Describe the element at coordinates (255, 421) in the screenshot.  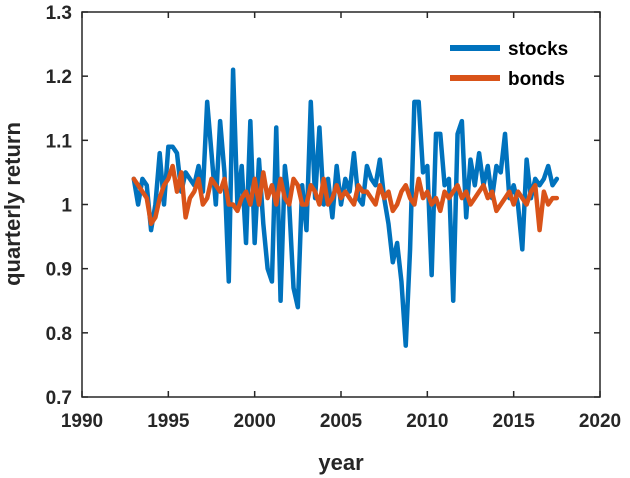
I see `x-tick-label: 2000` at that location.